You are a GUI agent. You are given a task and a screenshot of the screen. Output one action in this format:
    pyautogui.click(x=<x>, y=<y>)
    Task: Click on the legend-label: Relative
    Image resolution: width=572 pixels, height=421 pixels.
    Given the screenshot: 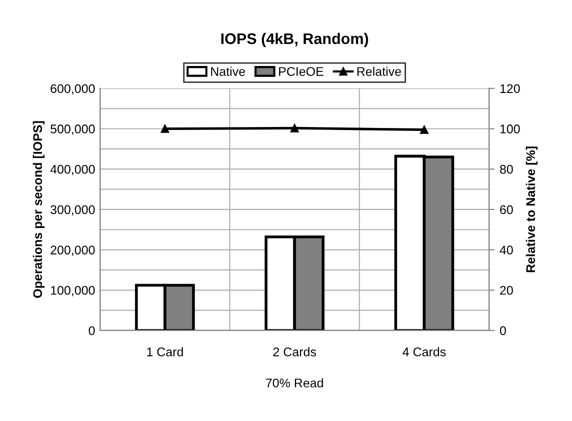 What is the action you would take?
    pyautogui.click(x=379, y=71)
    